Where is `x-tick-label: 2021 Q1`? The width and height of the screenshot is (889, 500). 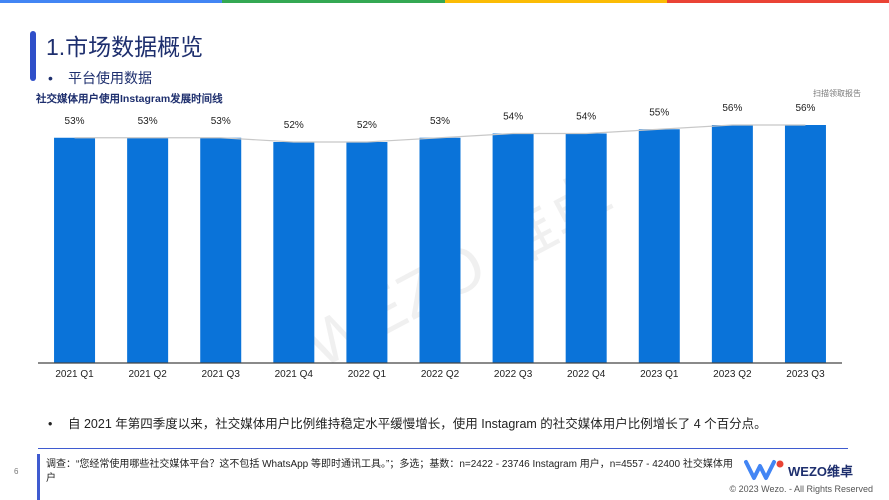
x-tick-label: 2021 Q1 is located at coordinates (74, 374).